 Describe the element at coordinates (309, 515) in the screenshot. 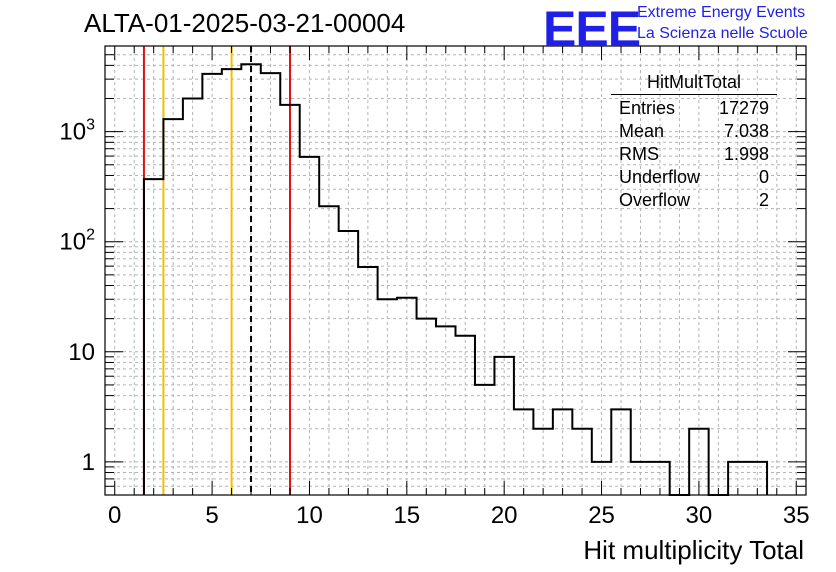

I see `x-tick-label: 10` at that location.